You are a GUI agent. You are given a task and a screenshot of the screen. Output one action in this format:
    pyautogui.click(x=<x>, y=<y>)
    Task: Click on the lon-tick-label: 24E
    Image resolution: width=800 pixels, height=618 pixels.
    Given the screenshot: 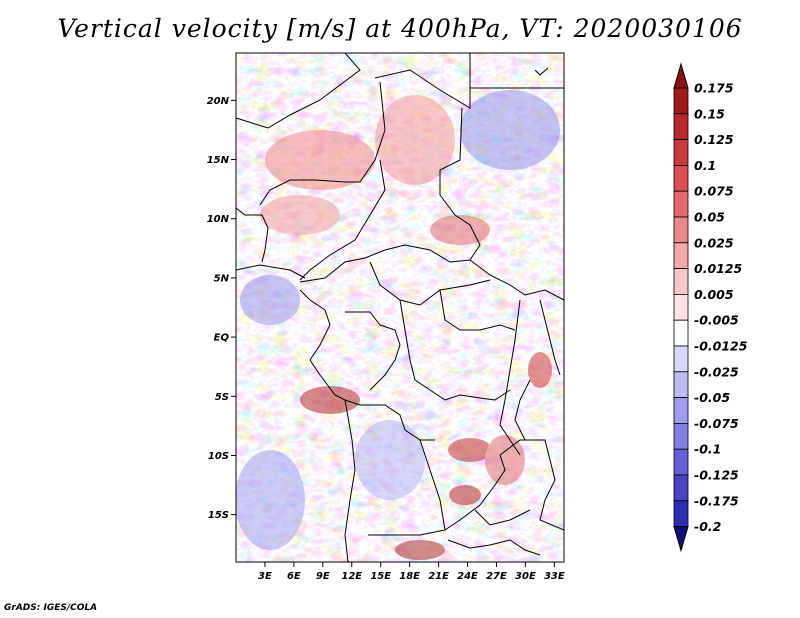 What is the action you would take?
    pyautogui.click(x=467, y=576)
    